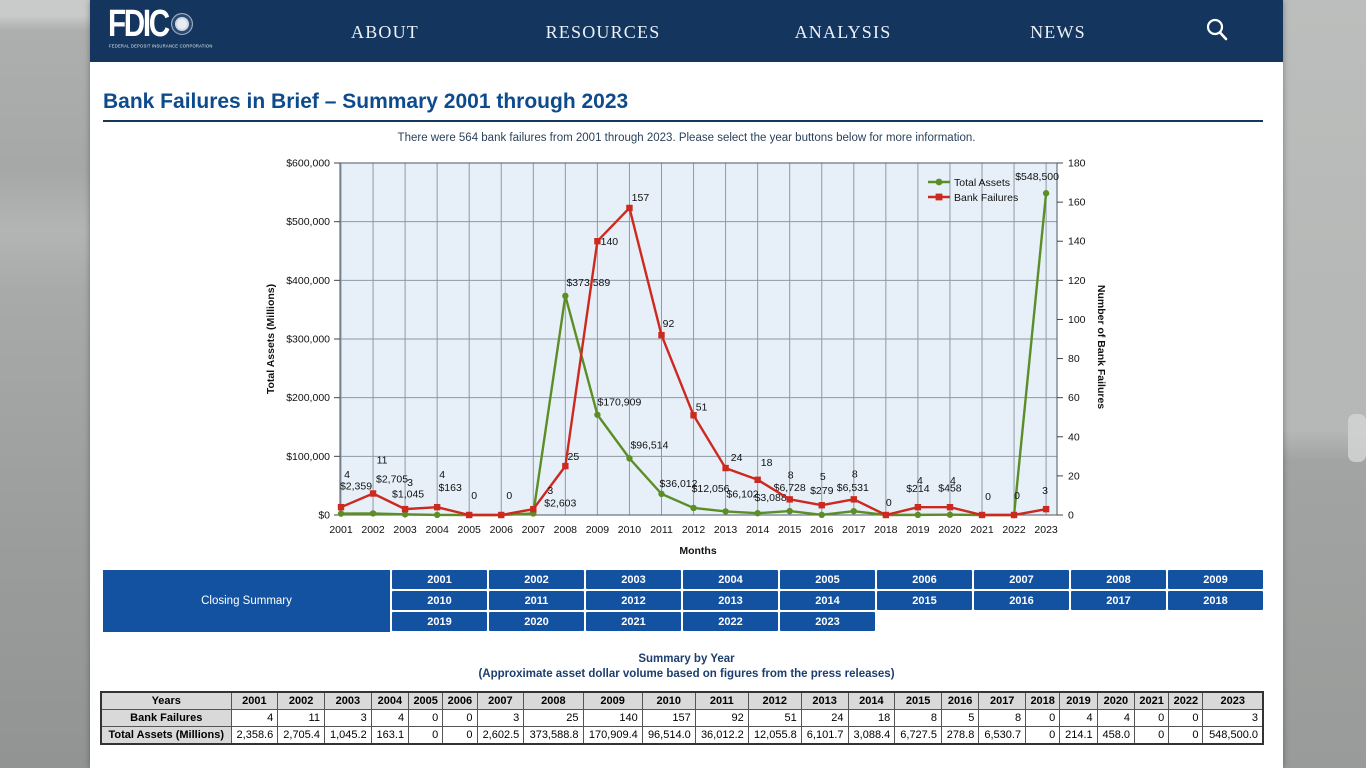 This screenshot has height=768, width=1366. What do you see at coordinates (308, 164) in the screenshot?
I see `svg-text: $600,000` at bounding box center [308, 164].